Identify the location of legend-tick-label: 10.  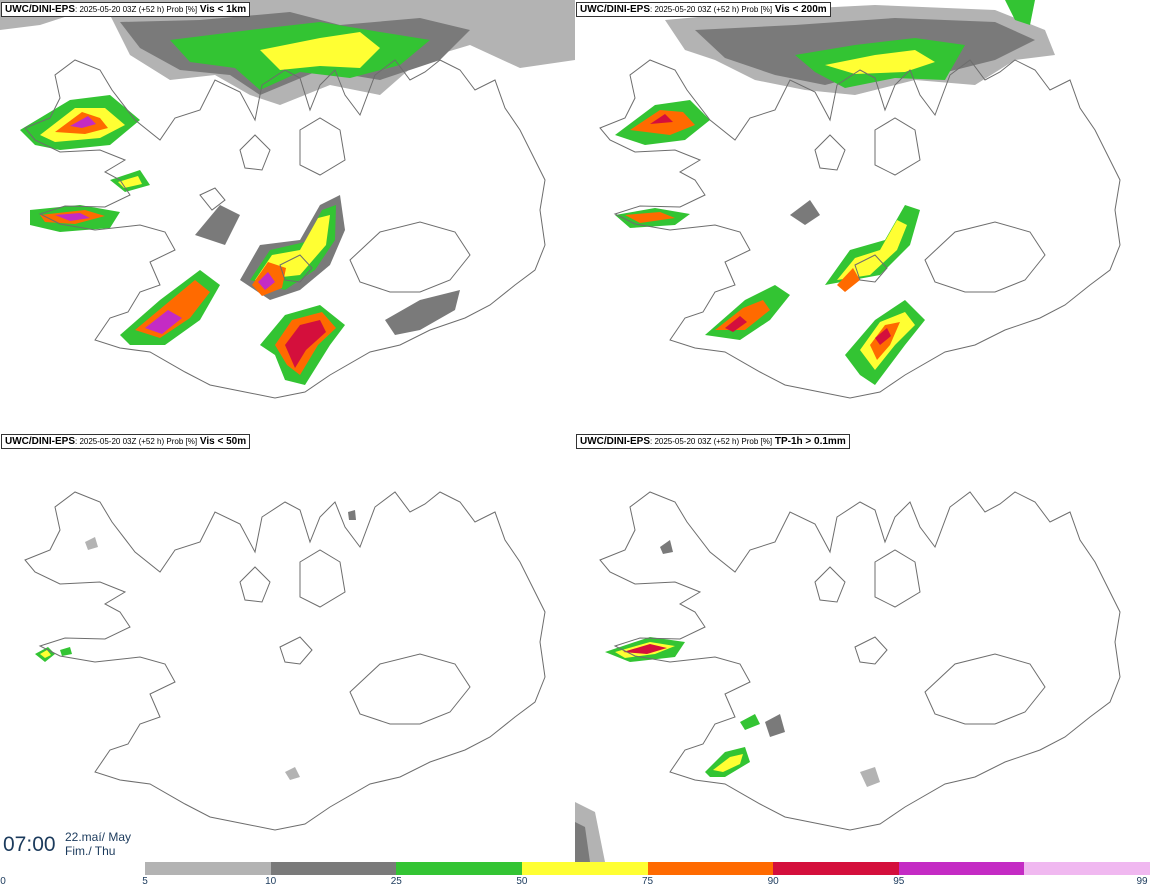
(271, 881).